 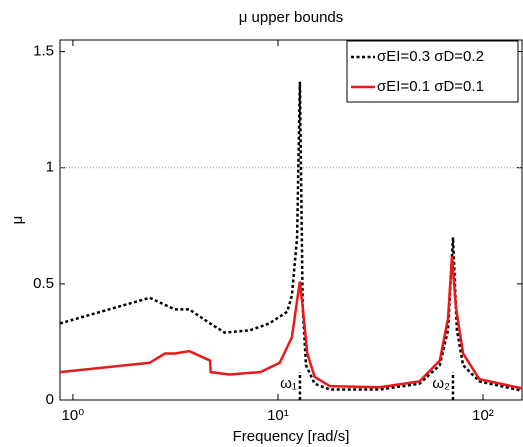 I want to click on chart-title: μ upper bounds, so click(x=291, y=17).